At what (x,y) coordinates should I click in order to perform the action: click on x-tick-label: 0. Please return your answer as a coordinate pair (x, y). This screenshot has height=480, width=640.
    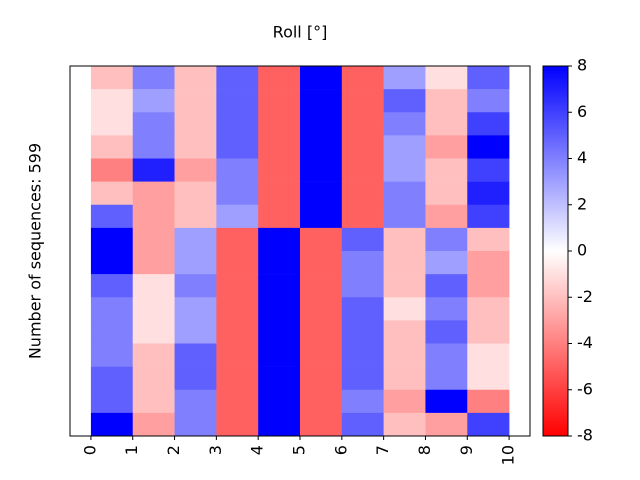
    Looking at the image, I should click on (89, 450).